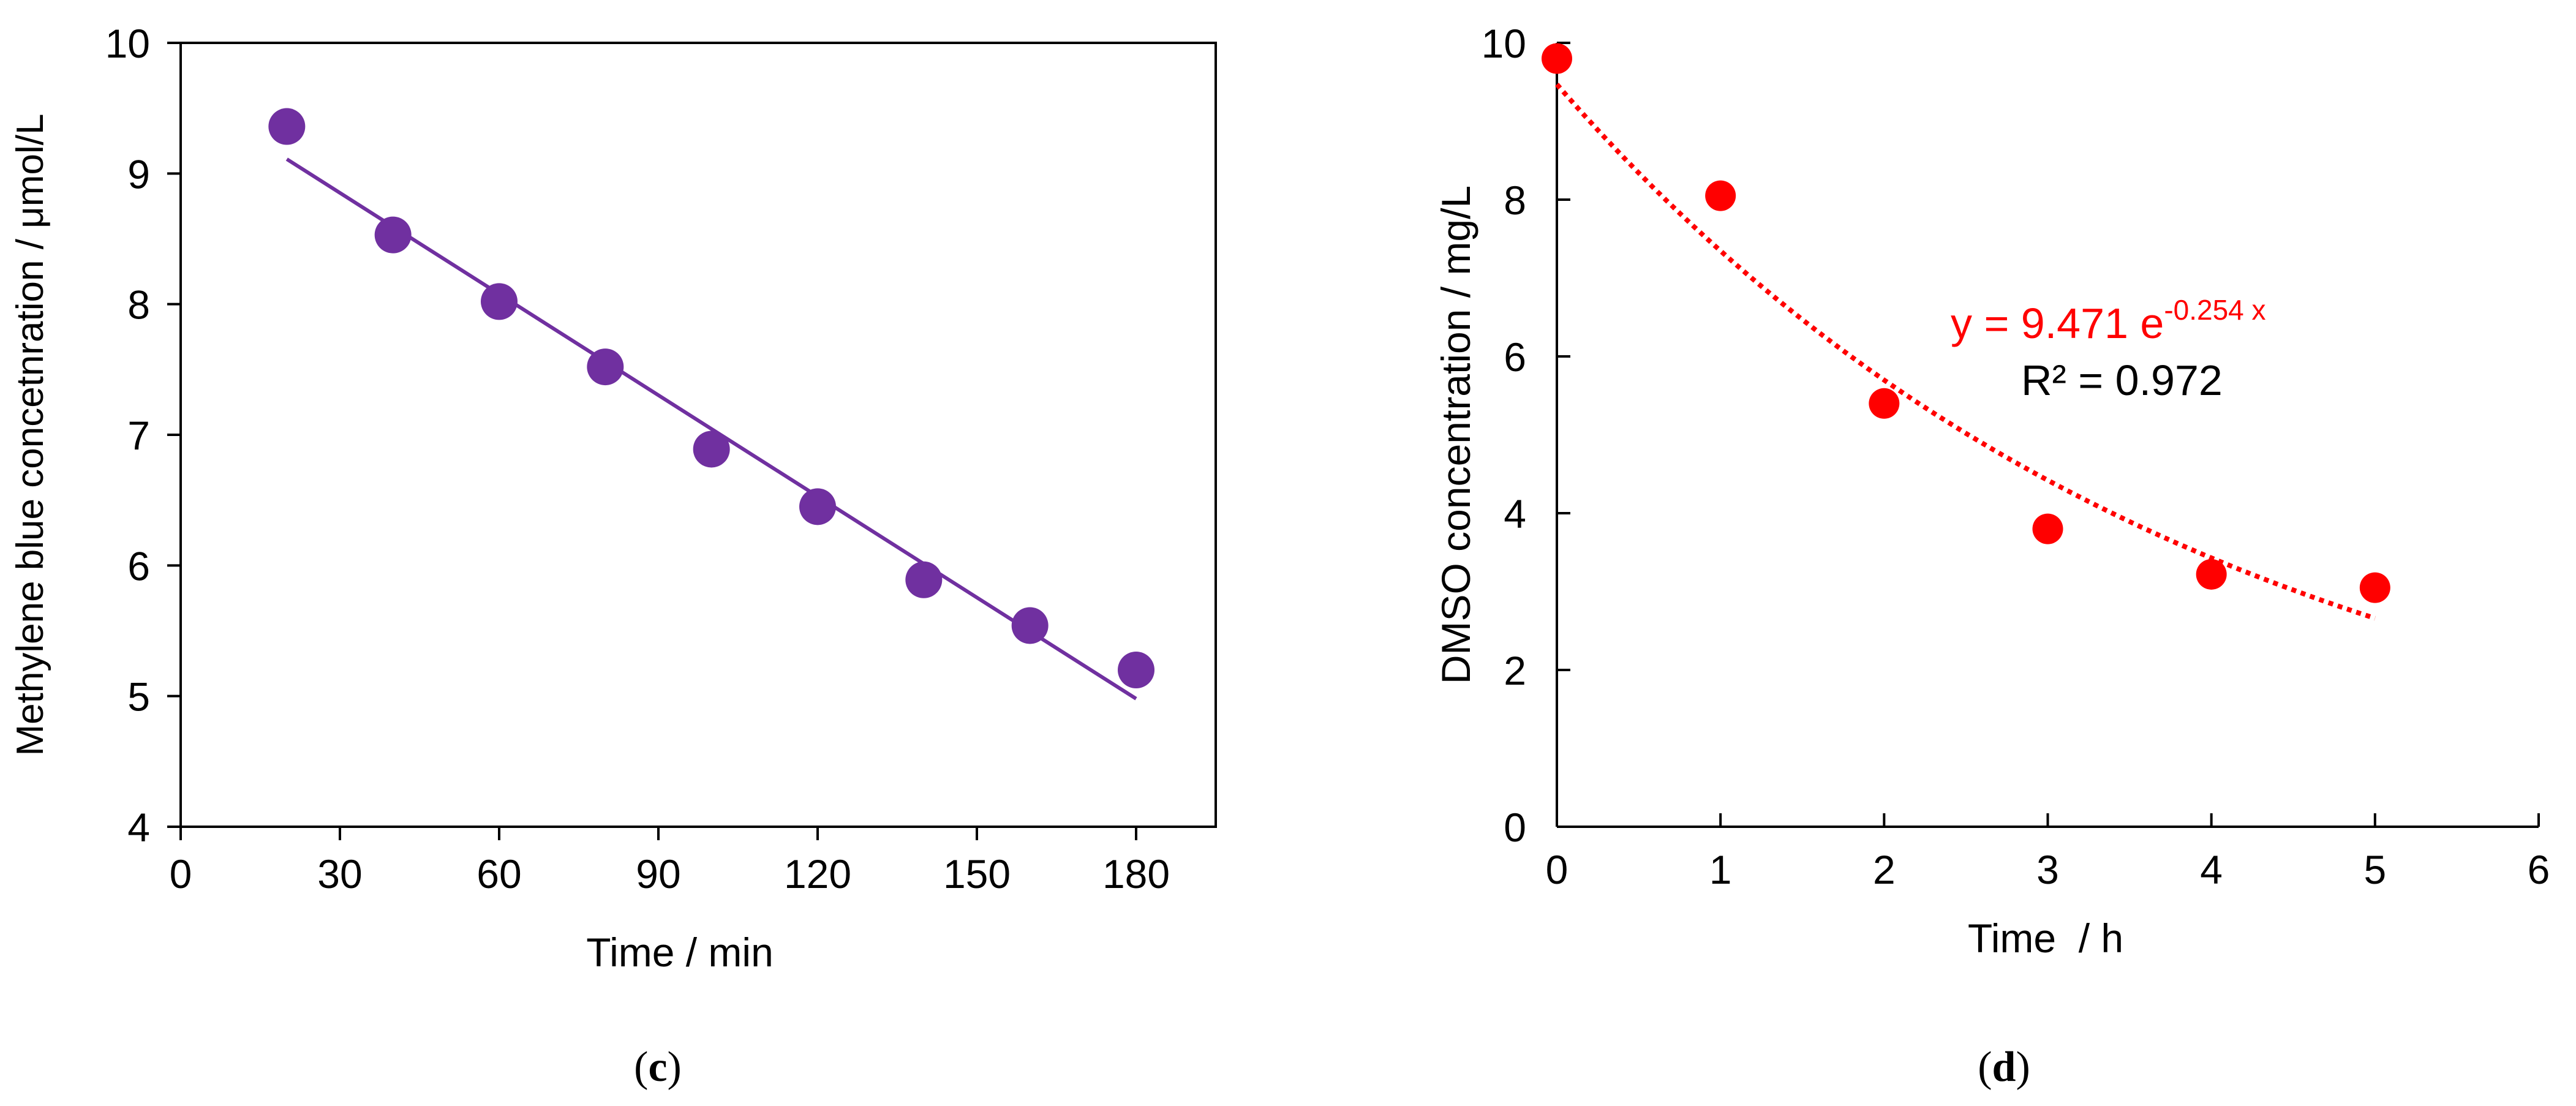 The image size is (2576, 1106). Describe the element at coordinates (658, 1067) in the screenshot. I see `panel-label-c: (c)` at that location.